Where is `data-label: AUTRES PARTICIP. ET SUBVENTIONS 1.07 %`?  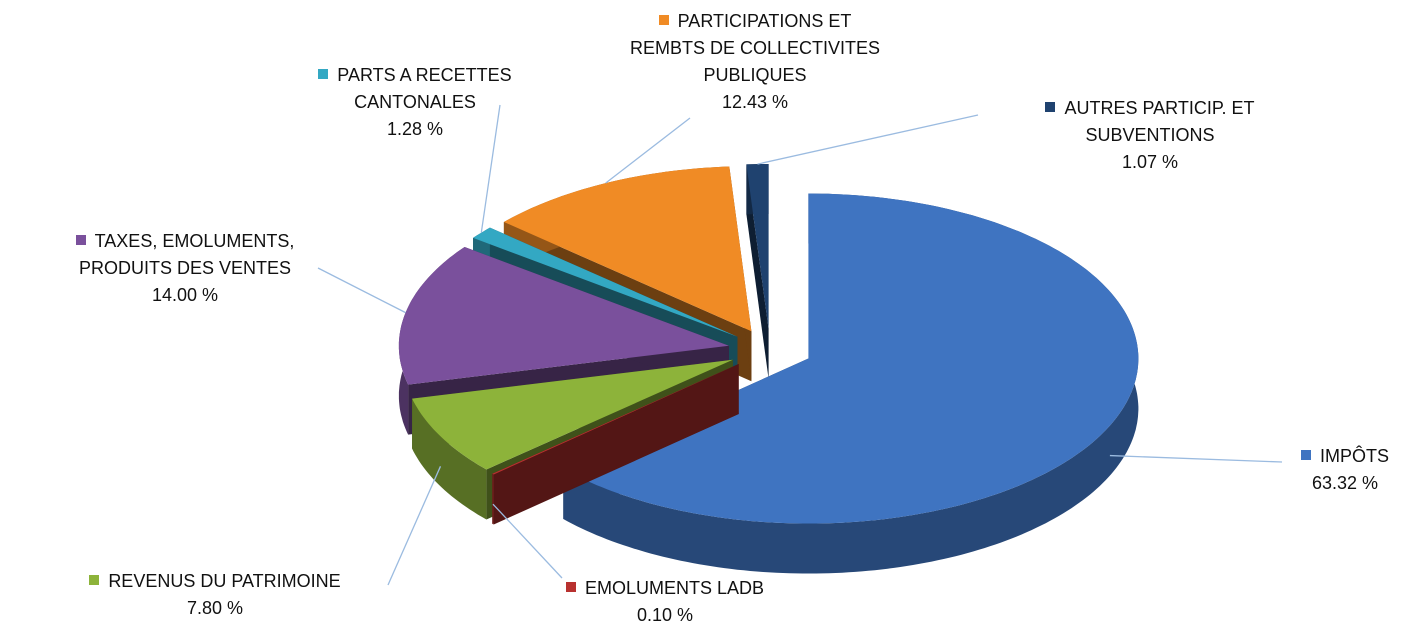 data-label: AUTRES PARTICIP. ET SUBVENTIONS 1.07 % is located at coordinates (1150, 135).